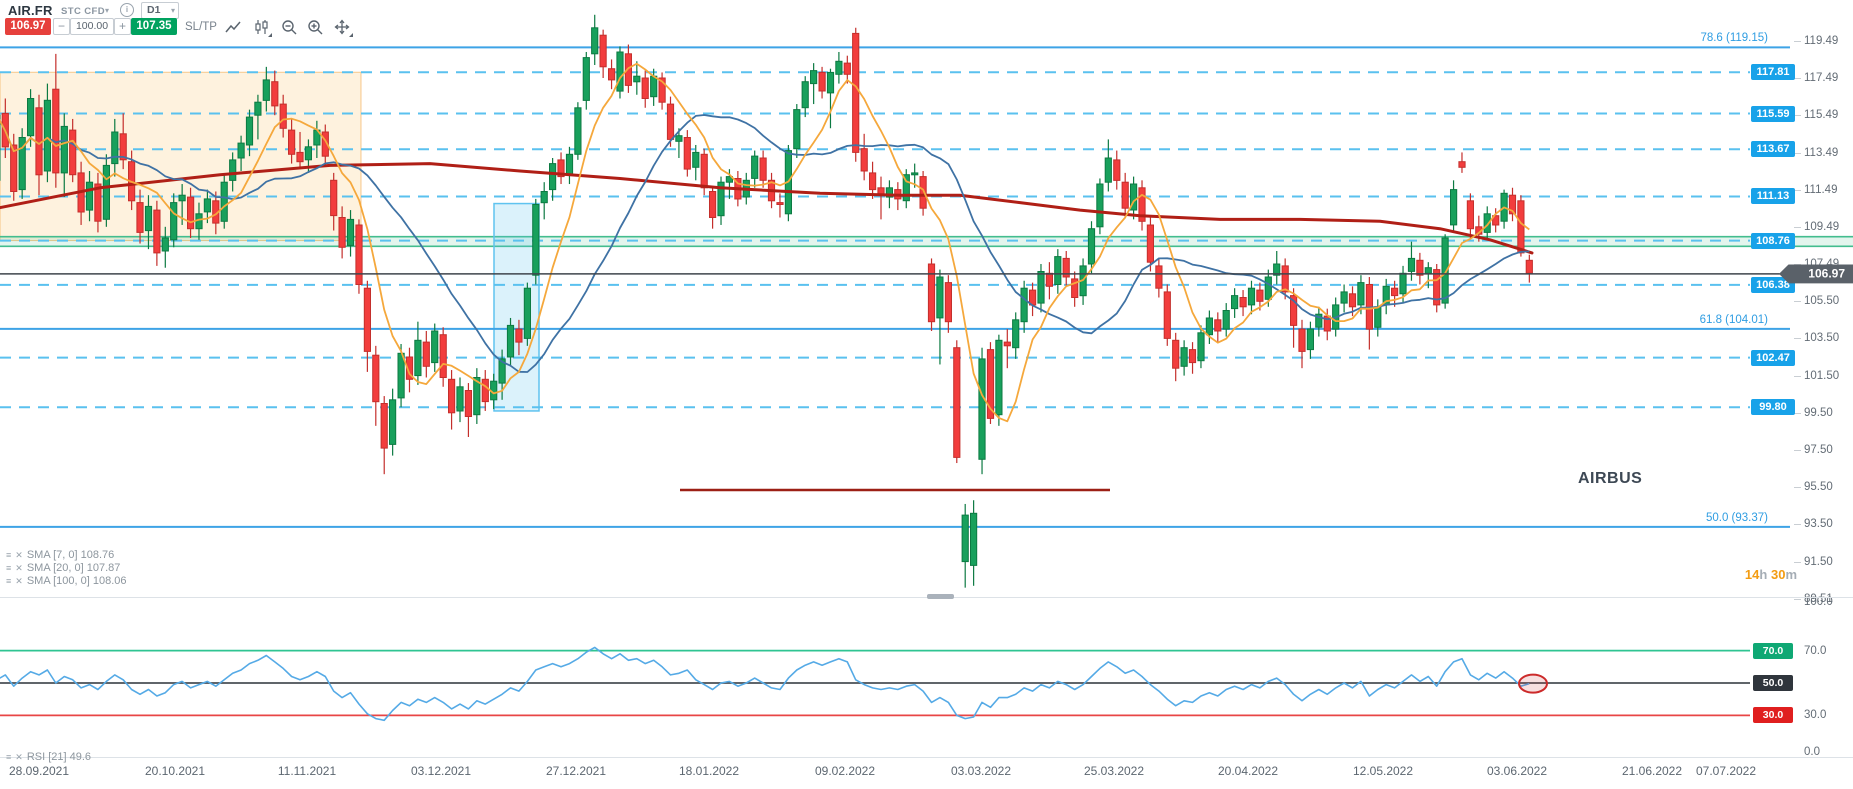  I want to click on move-crosshair-icon, so click(343, 28).